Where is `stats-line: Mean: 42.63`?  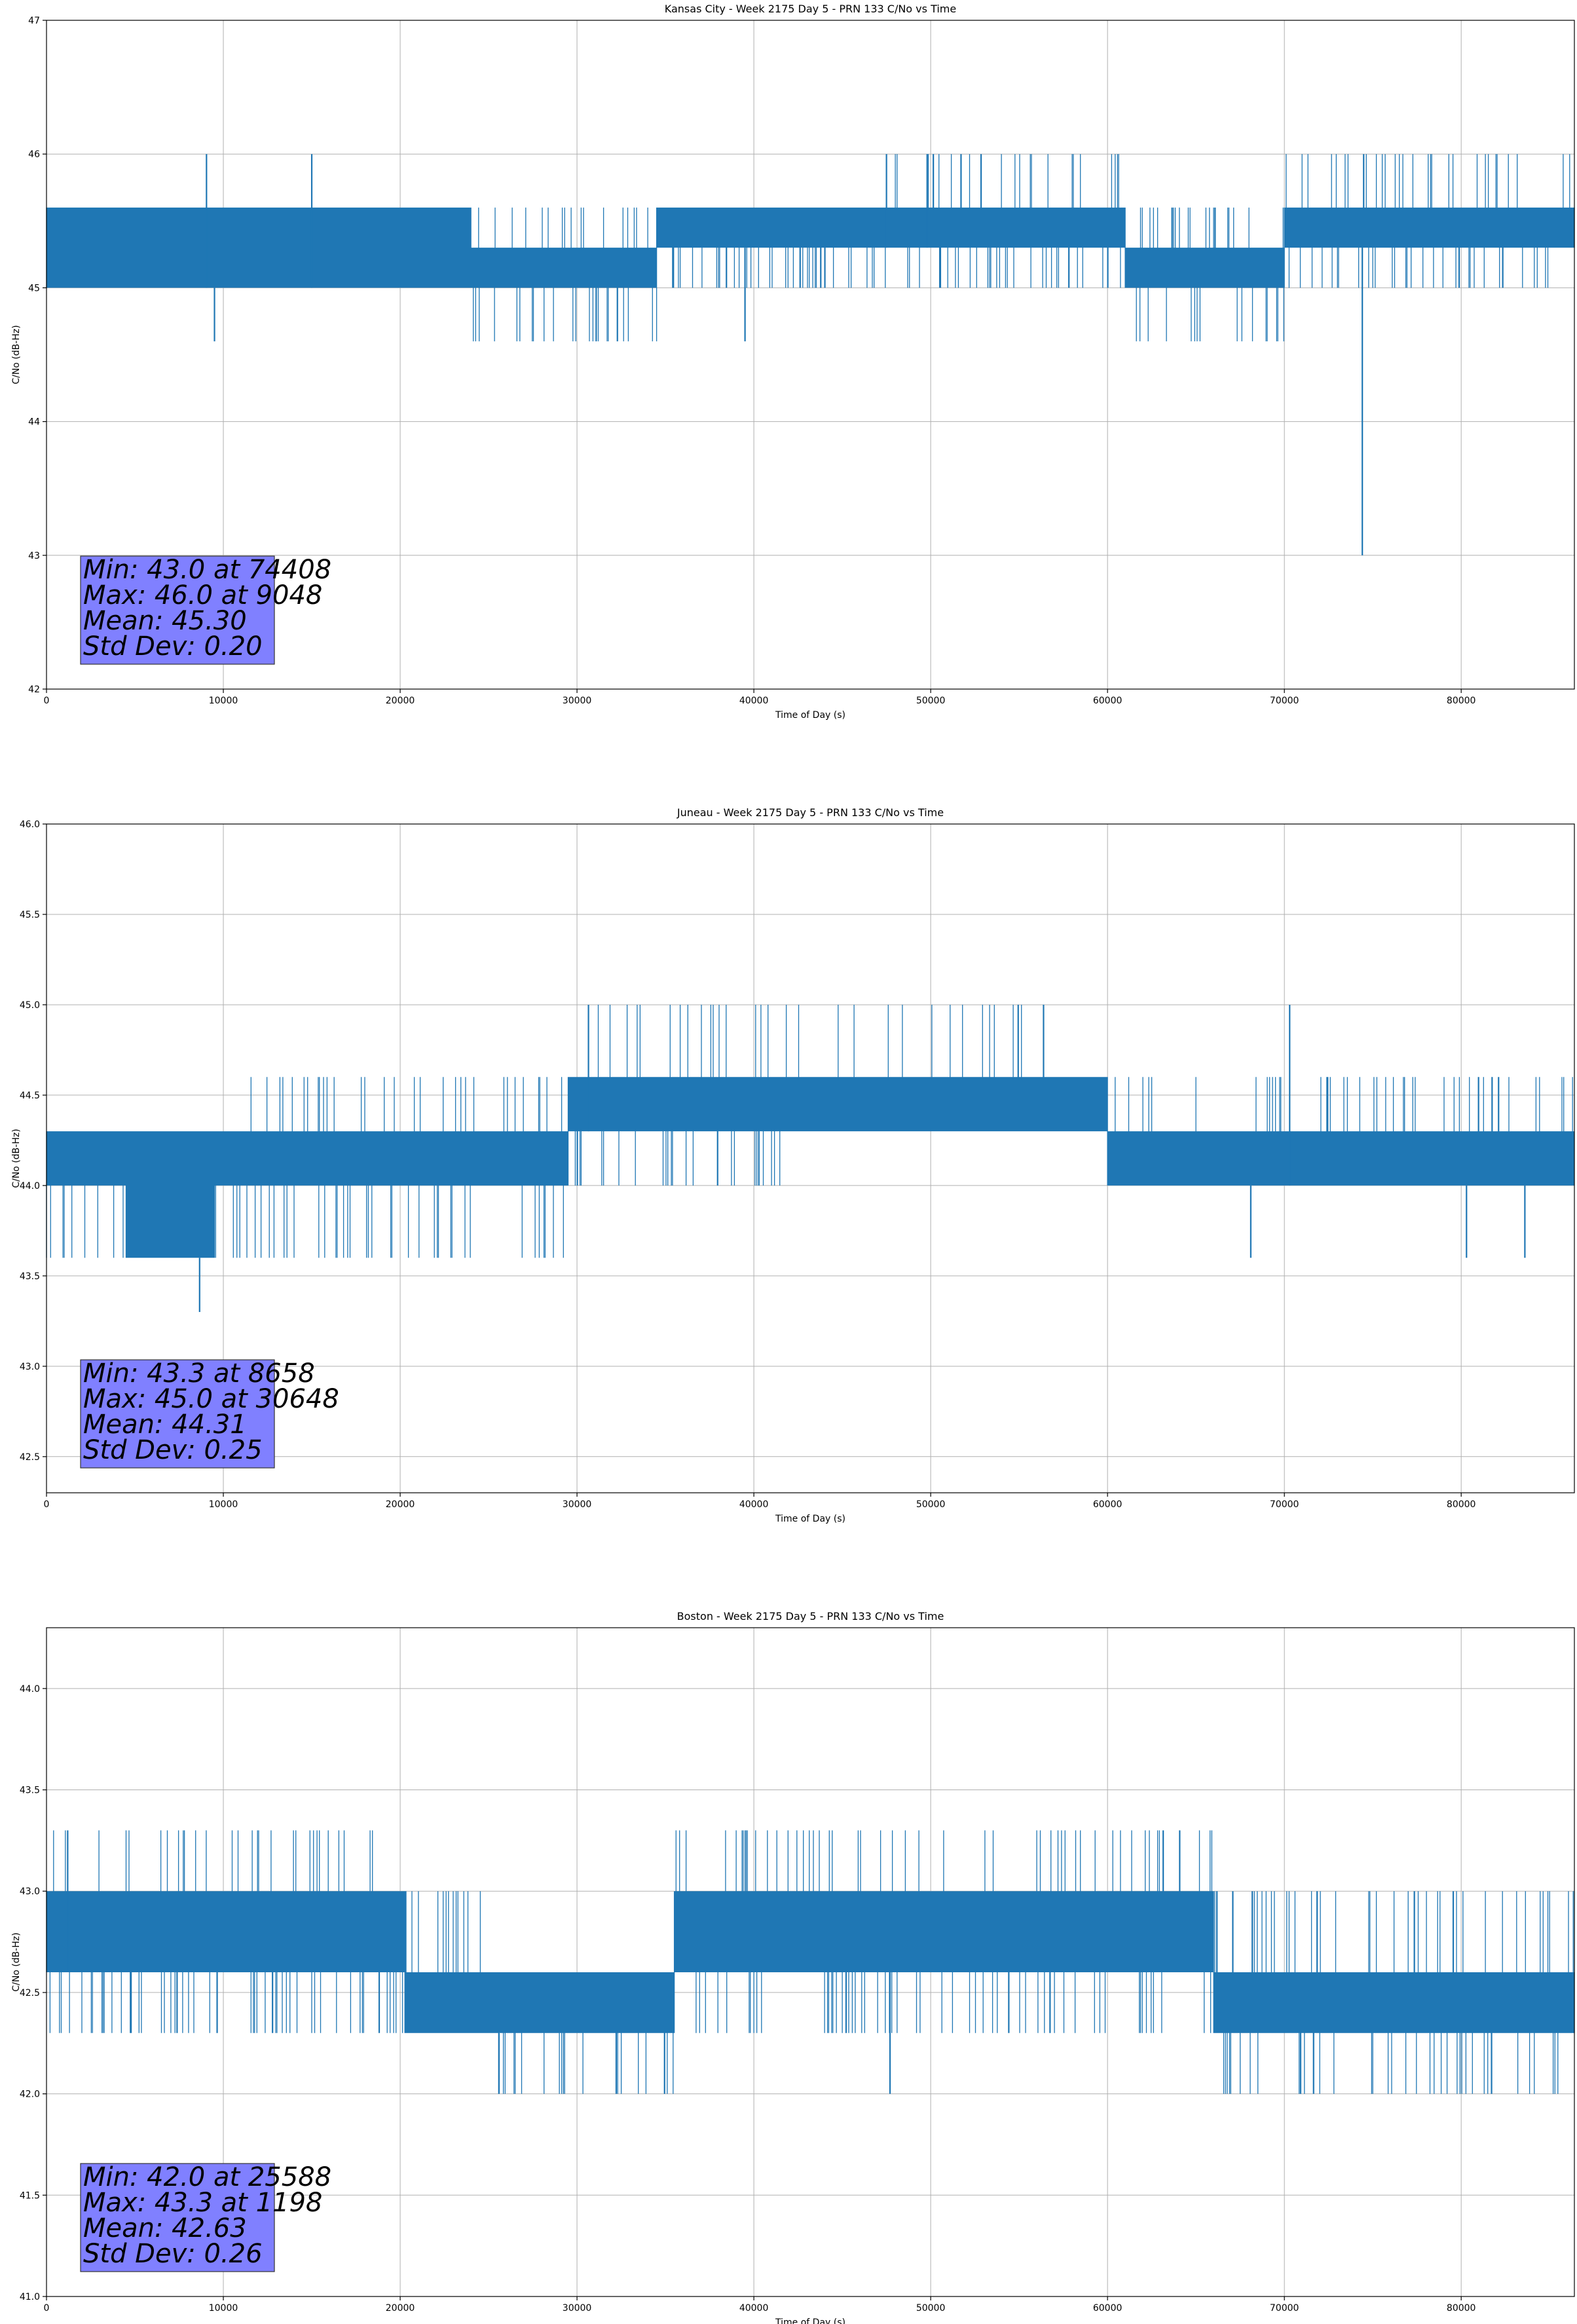 stats-line: Mean: 42.63 is located at coordinates (165, 2228).